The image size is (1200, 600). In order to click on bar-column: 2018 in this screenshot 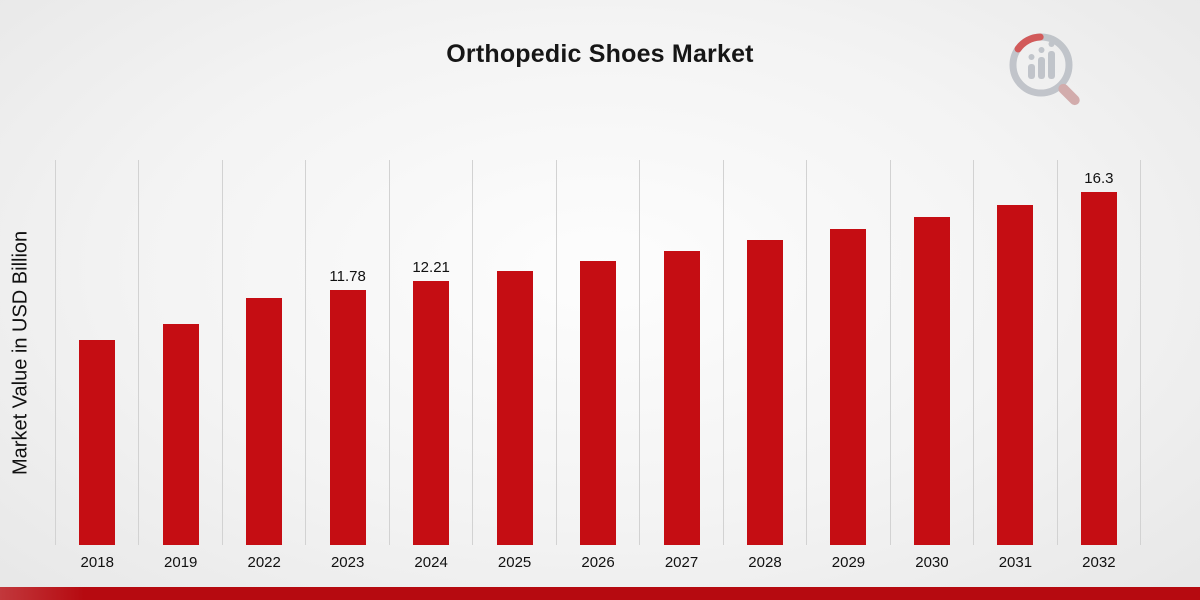, I will do `click(96, 365)`.